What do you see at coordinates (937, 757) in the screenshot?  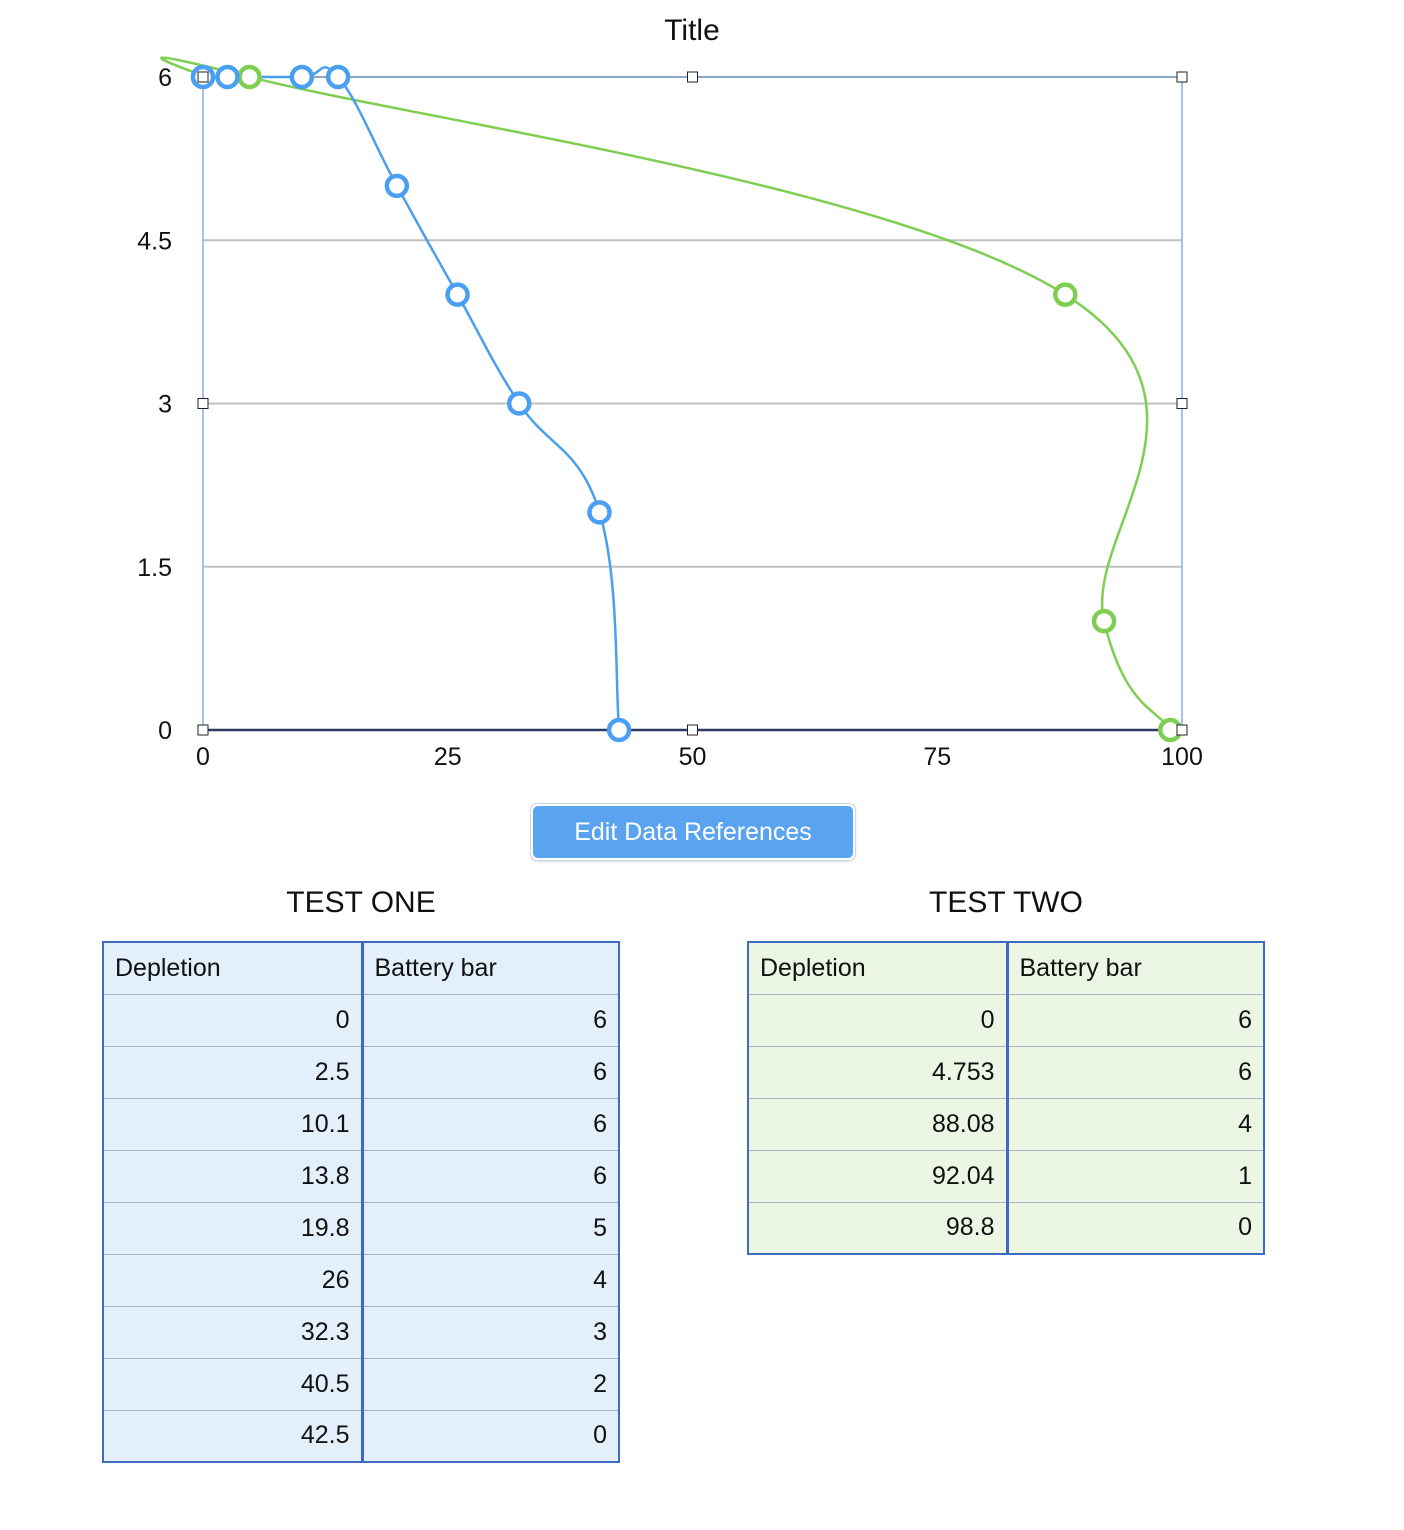 I see `x-tick-label: 75` at bounding box center [937, 757].